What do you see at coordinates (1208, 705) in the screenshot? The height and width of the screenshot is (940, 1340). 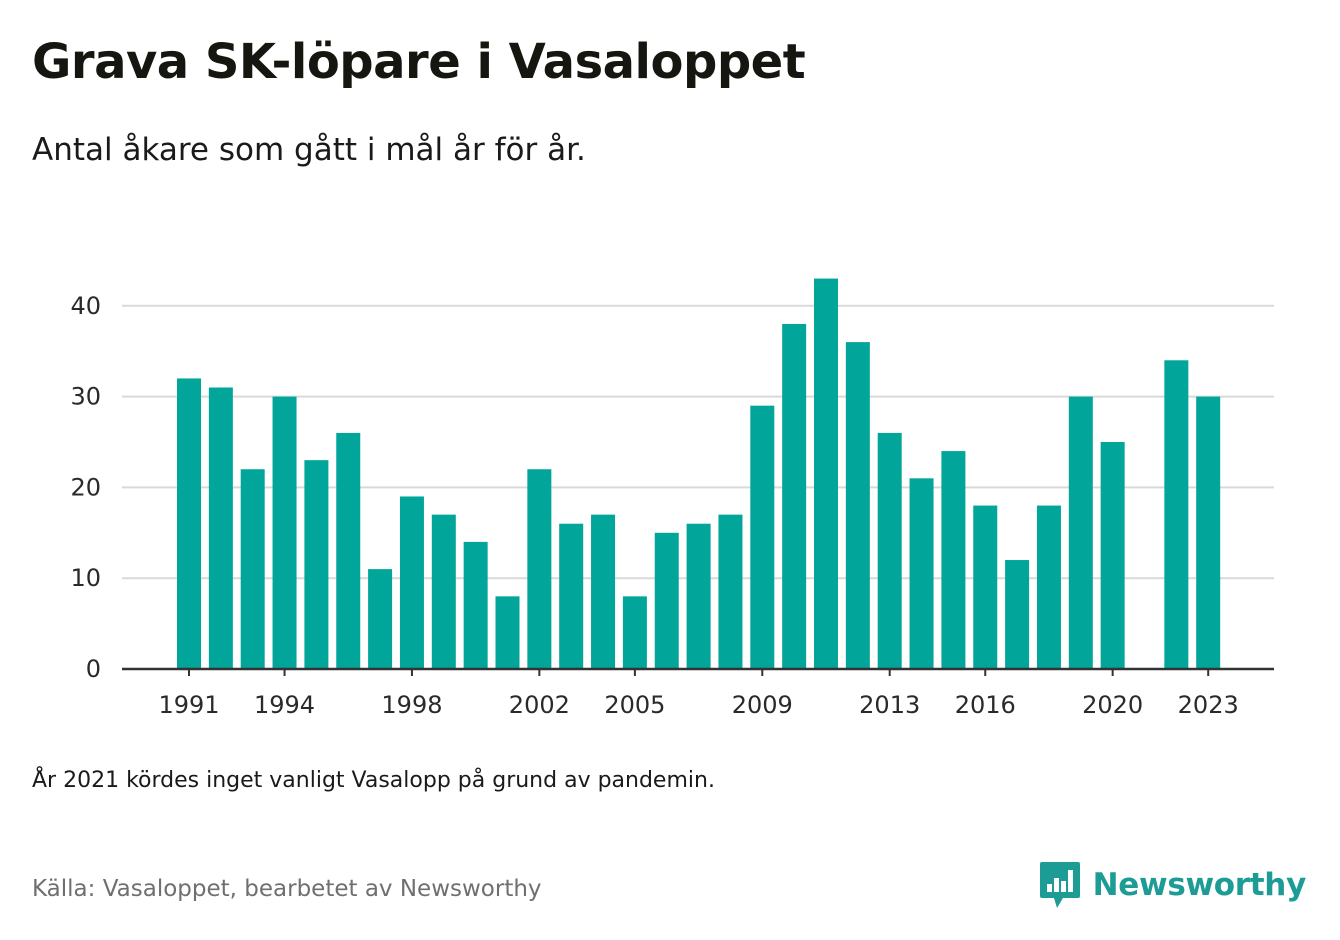 I see `x-tick-label: 2023` at bounding box center [1208, 705].